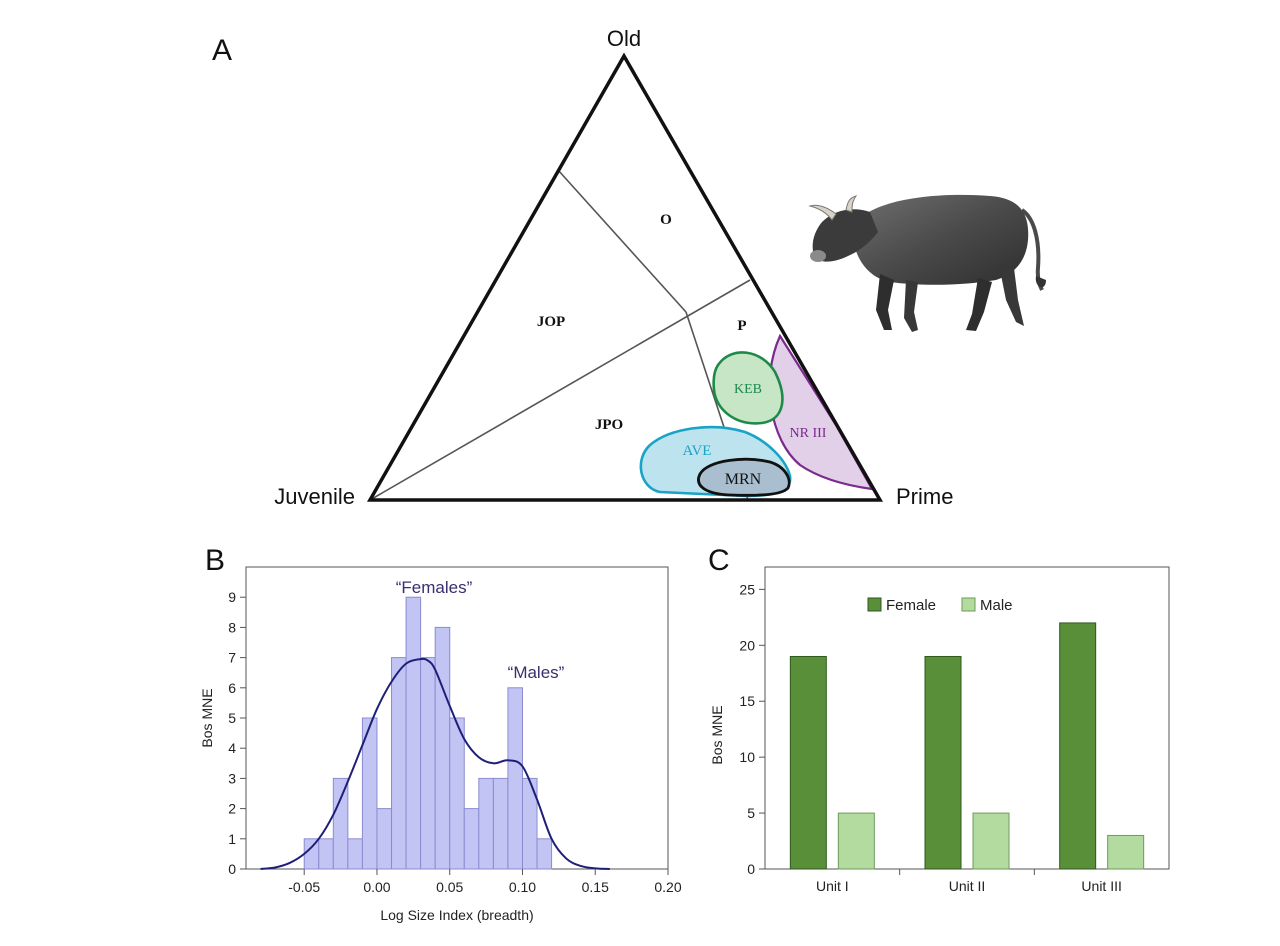  What do you see at coordinates (719, 560) in the screenshot?
I see `panel-label-c: C` at bounding box center [719, 560].